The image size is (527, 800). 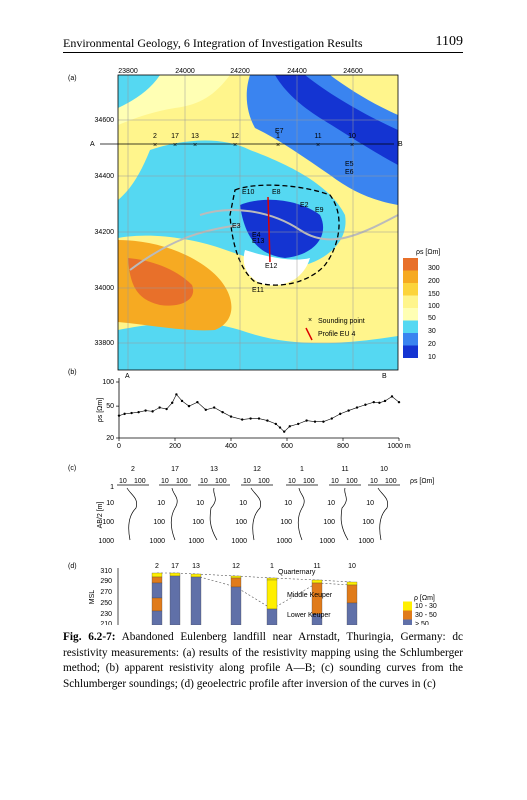 I want to click on legend-value: 150, so click(x=434, y=294).